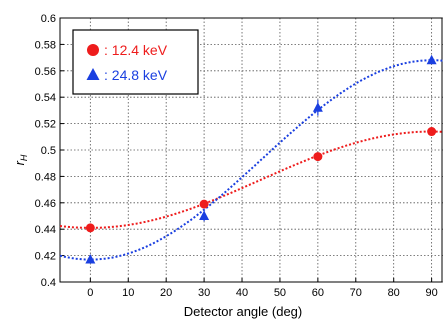 This screenshot has height=321, width=443. Describe the element at coordinates (90, 293) in the screenshot. I see `x-tick-label: 0` at that location.